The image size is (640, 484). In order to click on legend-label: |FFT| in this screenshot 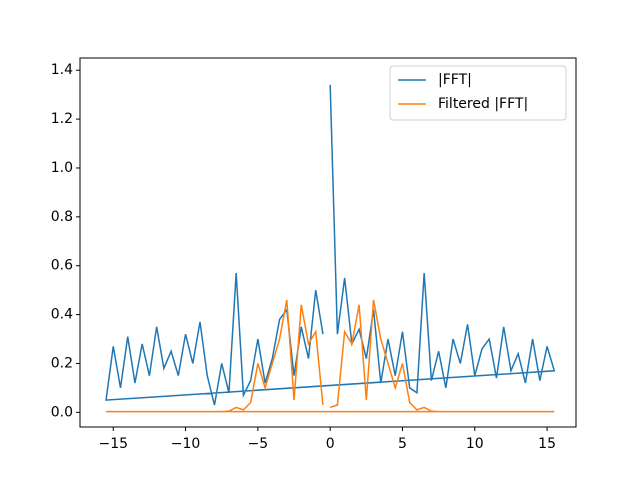, I will do `click(455, 80)`.